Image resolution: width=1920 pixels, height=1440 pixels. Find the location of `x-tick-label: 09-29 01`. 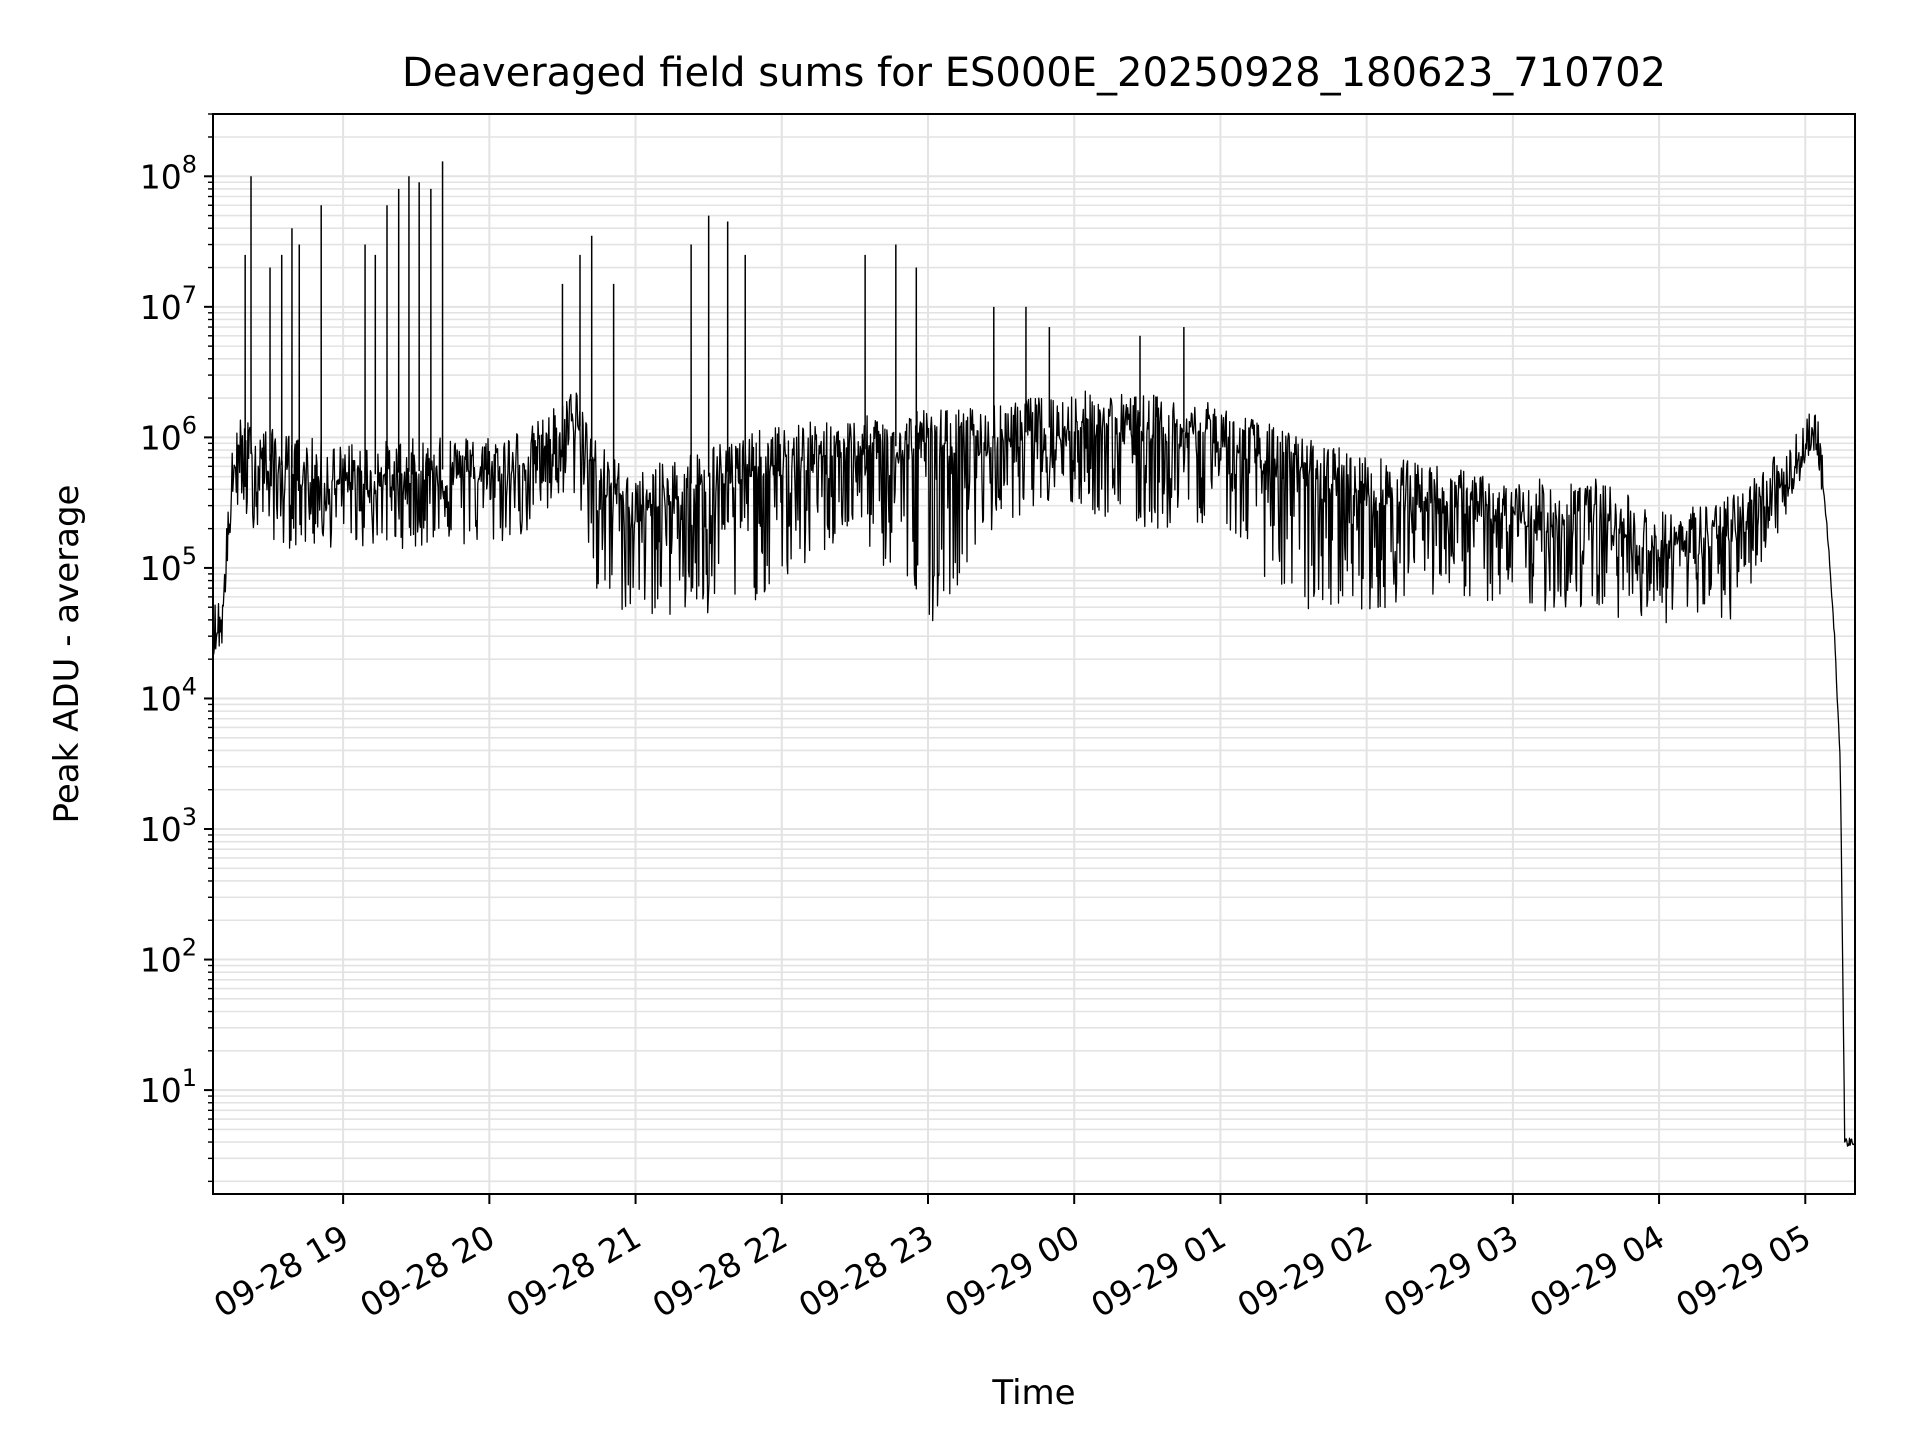

x-tick-label: 09-29 01 is located at coordinates (1158, 1271).